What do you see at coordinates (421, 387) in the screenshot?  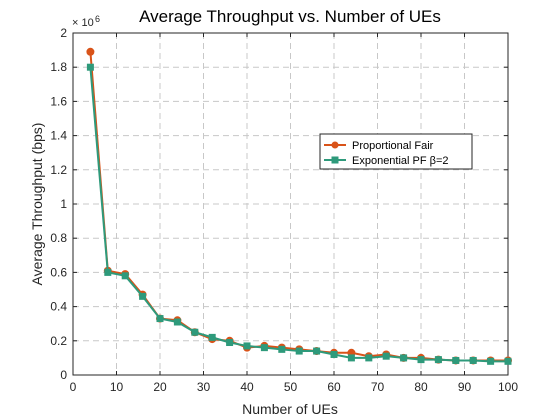 I see `x-tick-label: 80` at bounding box center [421, 387].